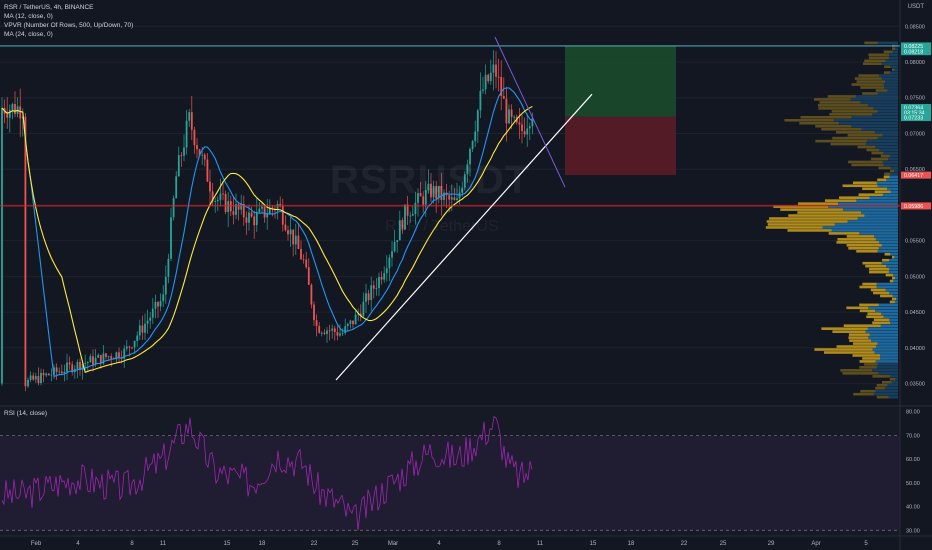 This screenshot has height=550, width=932. Describe the element at coordinates (28, 16) in the screenshot. I see `ma12-legend: MA (12, close, 0)` at that location.